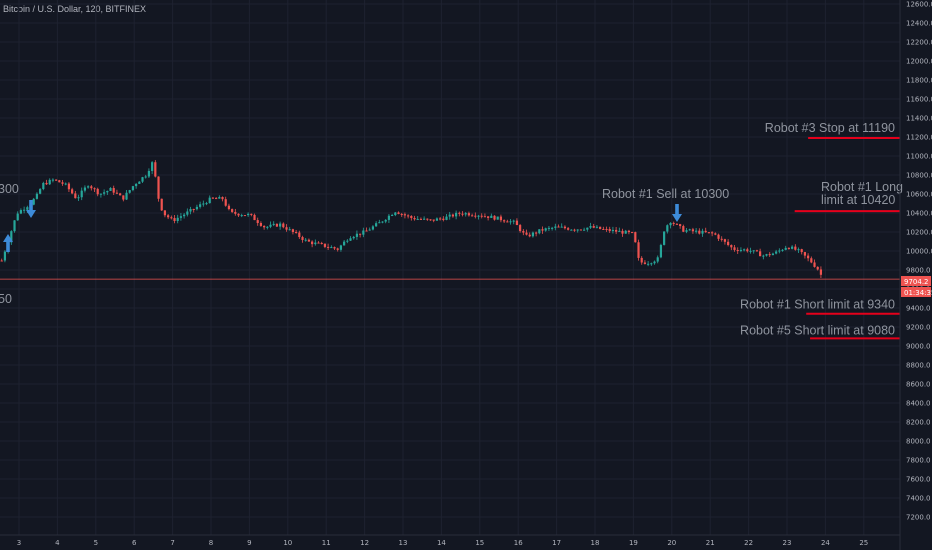 The width and height of the screenshot is (932, 550). I want to click on y-tick-label: 11000.0, so click(919, 157).